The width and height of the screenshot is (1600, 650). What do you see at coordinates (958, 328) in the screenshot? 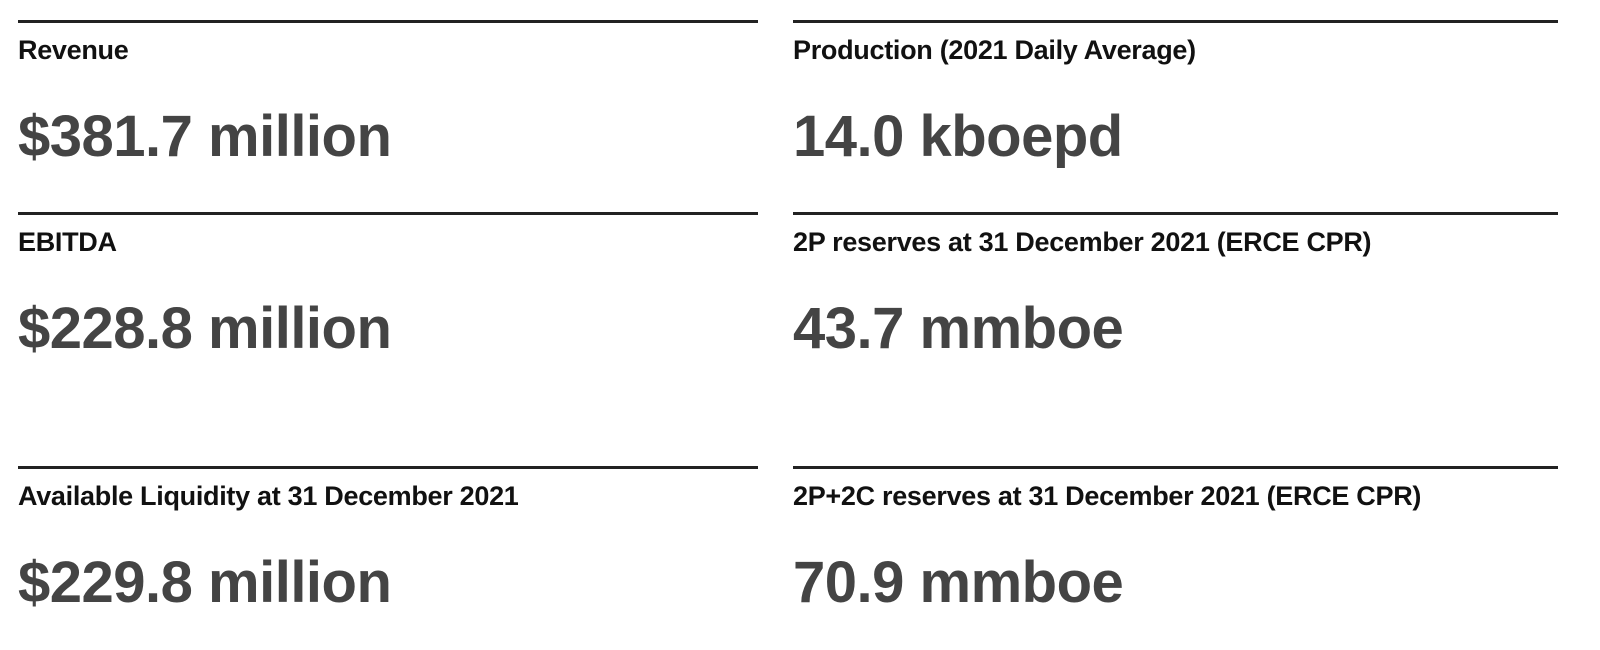
I see `metric-value: 43.7 mmboe` at bounding box center [958, 328].